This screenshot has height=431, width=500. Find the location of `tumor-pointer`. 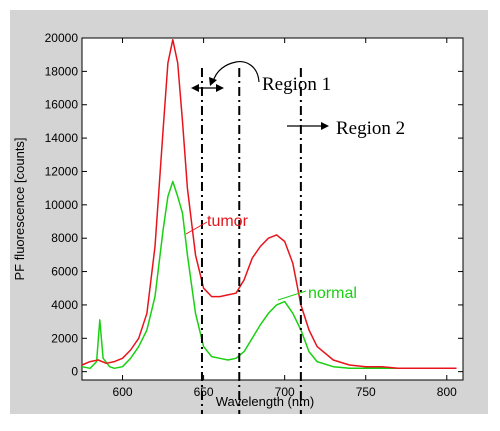

tumor-pointer is located at coordinates (196, 228).